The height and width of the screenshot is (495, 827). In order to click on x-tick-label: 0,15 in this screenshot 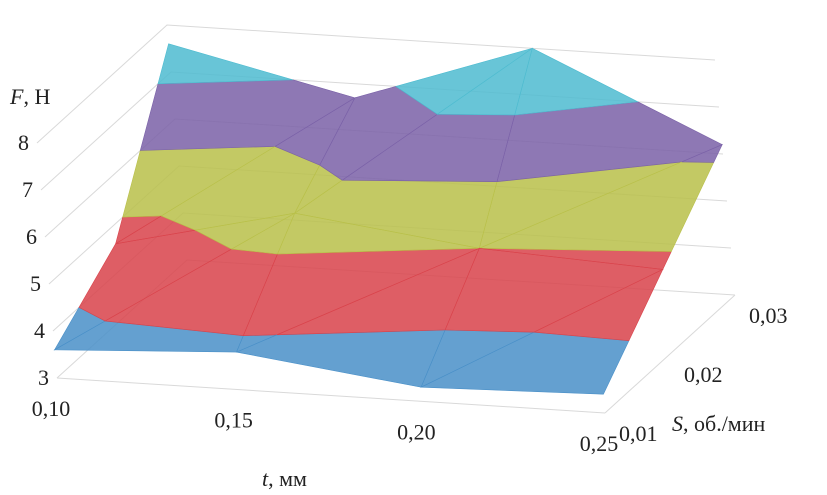, I will do `click(233, 420)`.